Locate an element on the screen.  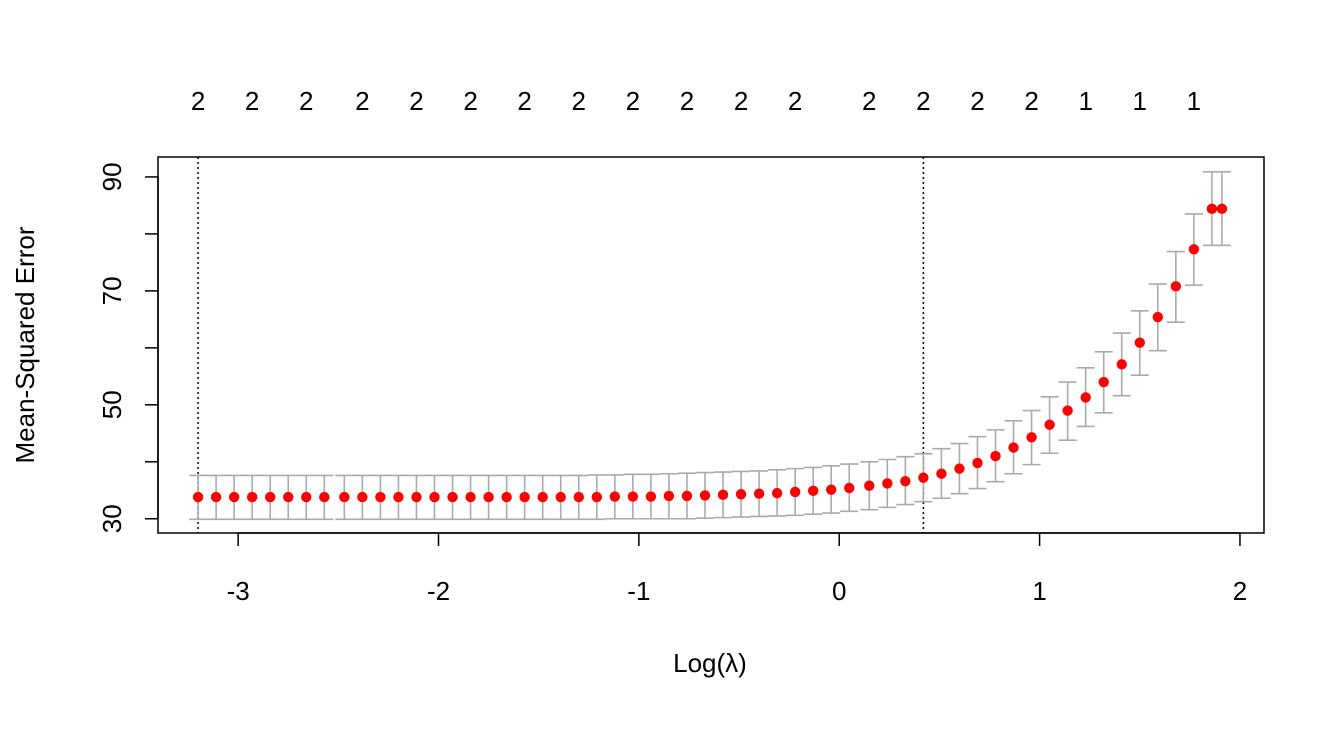
top-label-1: 2 is located at coordinates (252, 101).